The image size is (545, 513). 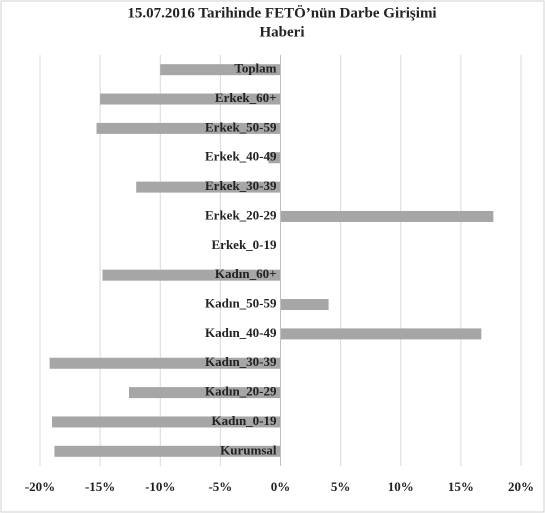 What do you see at coordinates (220, 486) in the screenshot?
I see `x-tick-label: -5%` at bounding box center [220, 486].